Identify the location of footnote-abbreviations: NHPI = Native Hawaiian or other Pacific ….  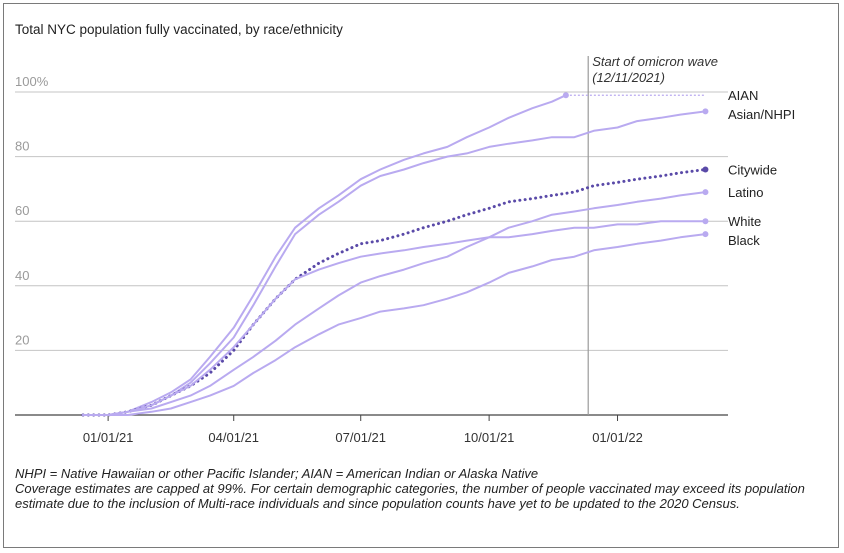
(277, 473).